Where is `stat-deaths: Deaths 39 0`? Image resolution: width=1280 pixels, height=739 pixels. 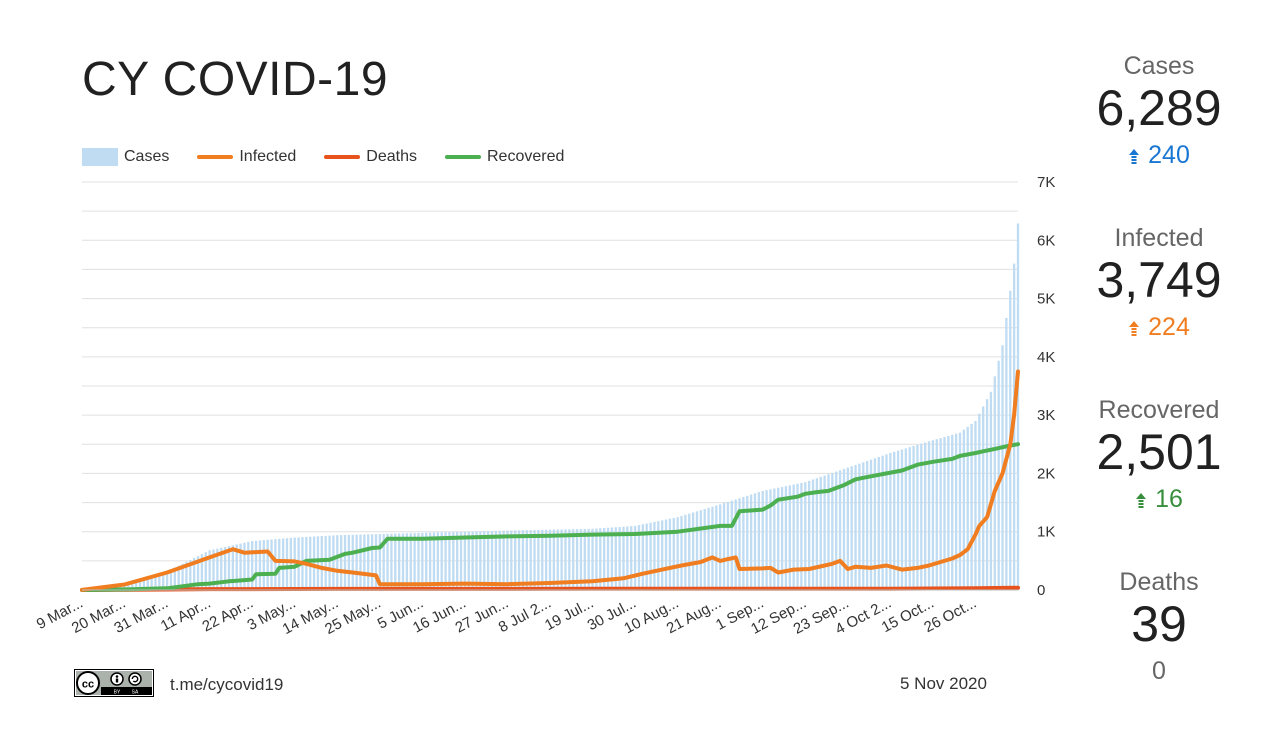 stat-deaths: Deaths 39 0 is located at coordinates (1159, 627).